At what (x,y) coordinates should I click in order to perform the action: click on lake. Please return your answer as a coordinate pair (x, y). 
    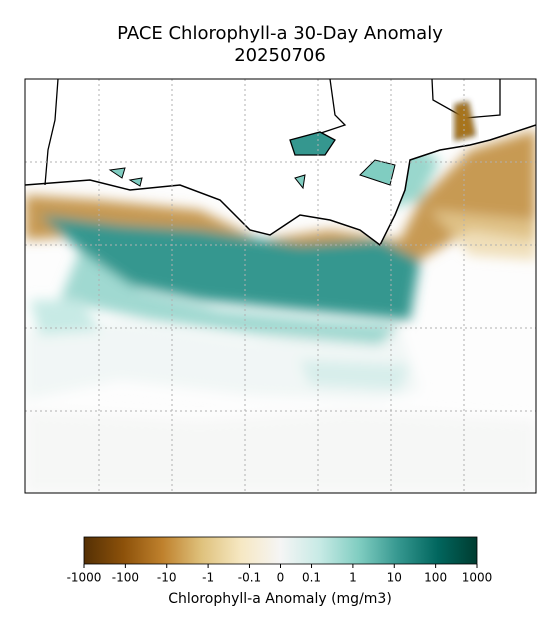
    Looking at the image, I should click on (312, 143).